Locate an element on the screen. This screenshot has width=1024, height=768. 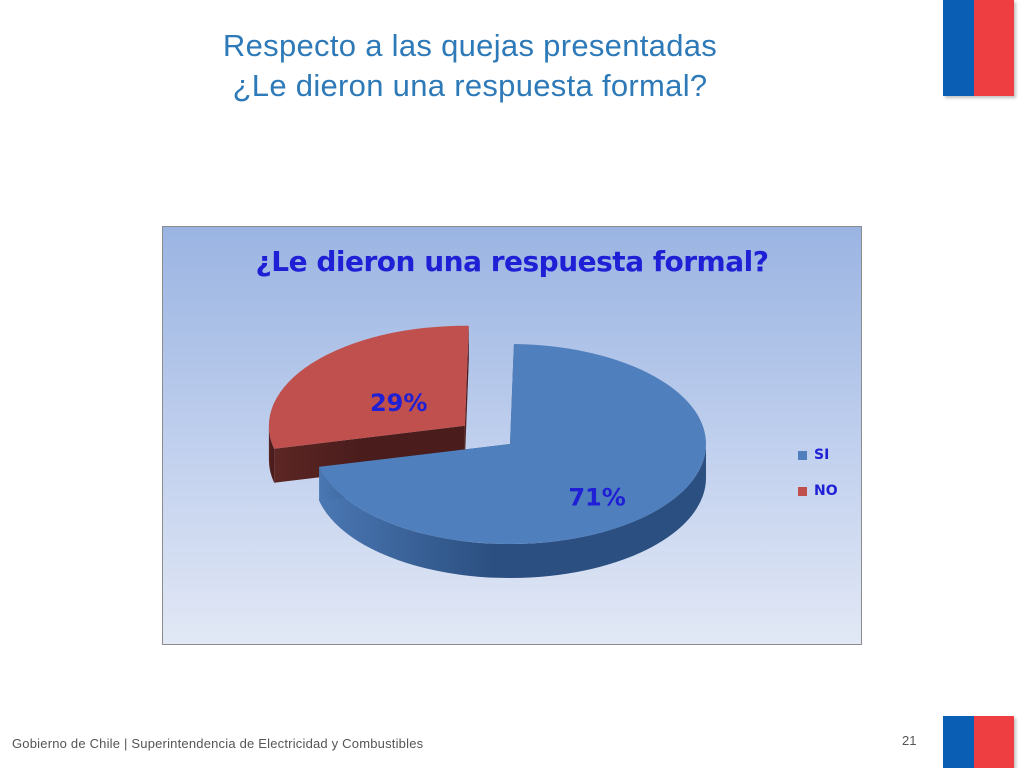
chart-legend: SI NO is located at coordinates (818, 473).